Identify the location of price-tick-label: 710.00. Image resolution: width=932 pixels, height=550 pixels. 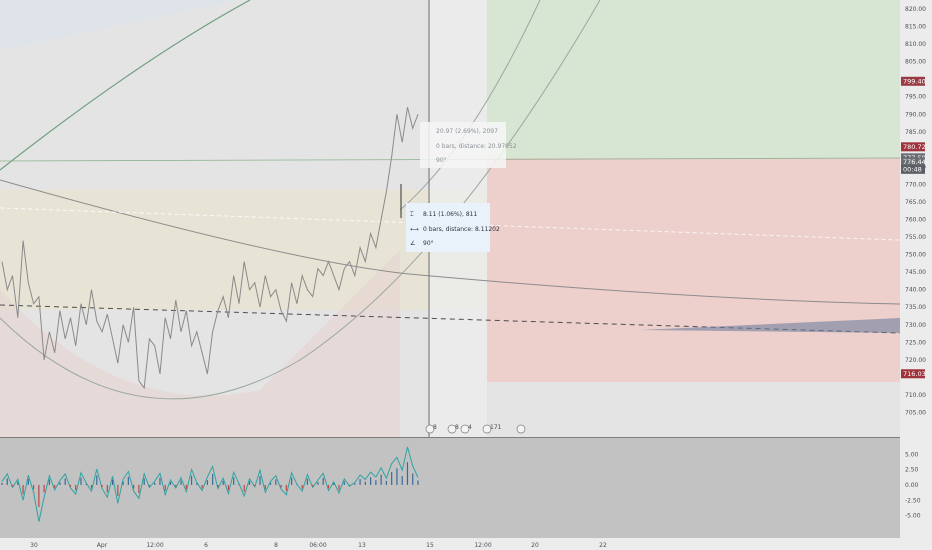
(915, 395).